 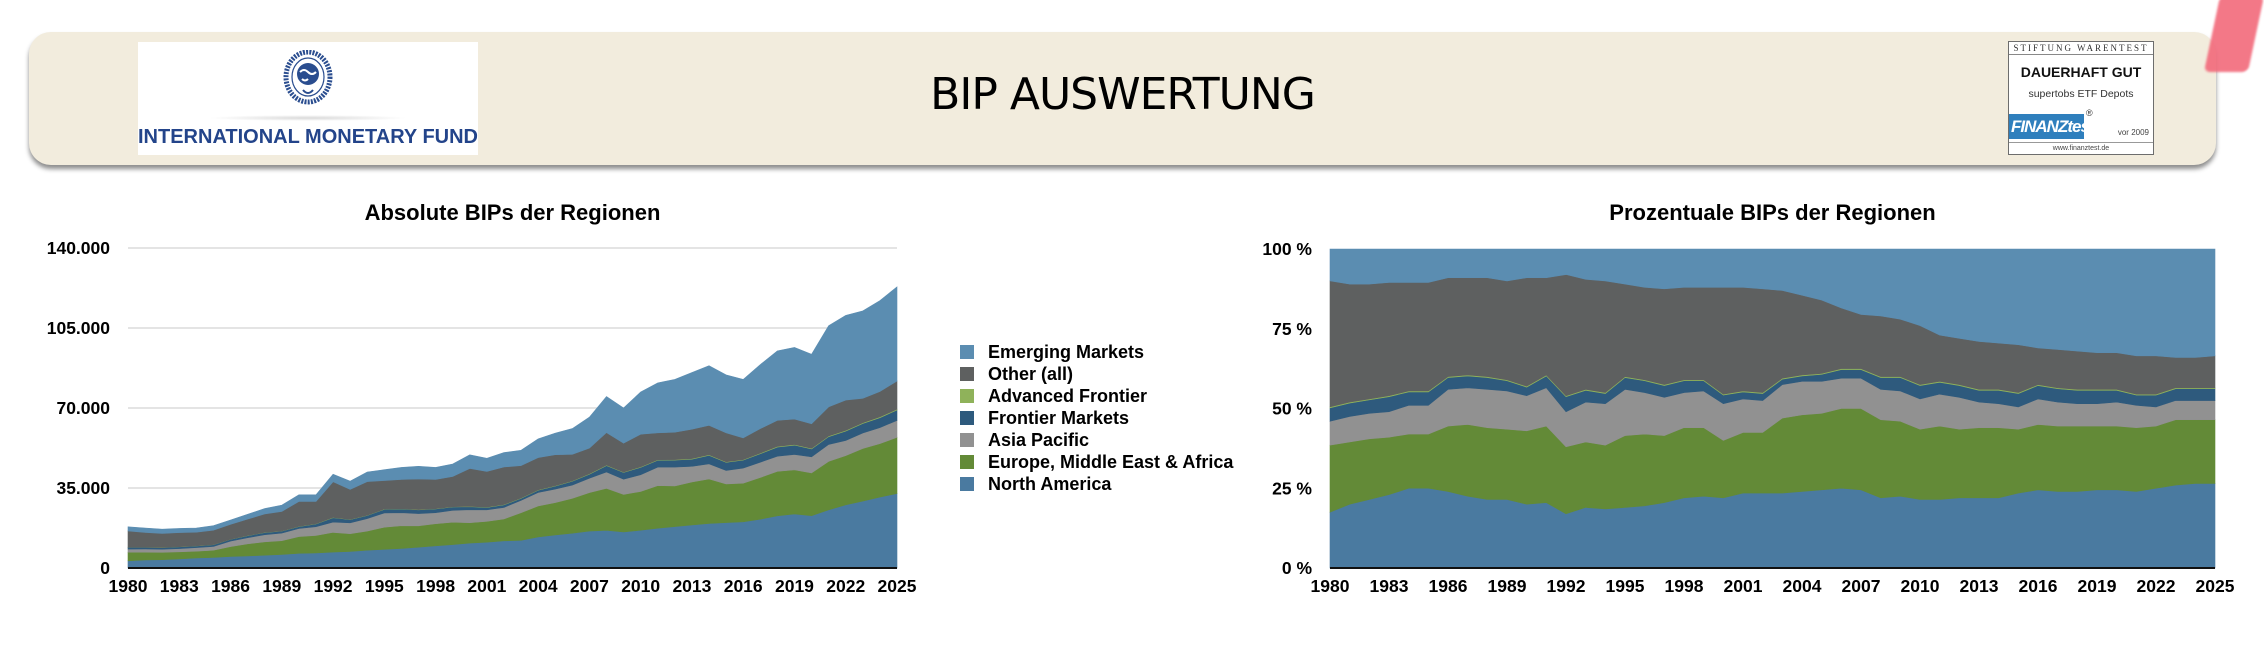 I want to click on y-tick-label: 0, so click(x=105, y=568).